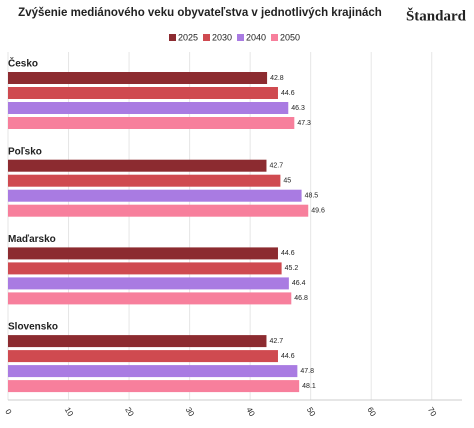 This screenshot has height=428, width=474. Describe the element at coordinates (23, 63) in the screenshot. I see `category-label: Česko` at that location.